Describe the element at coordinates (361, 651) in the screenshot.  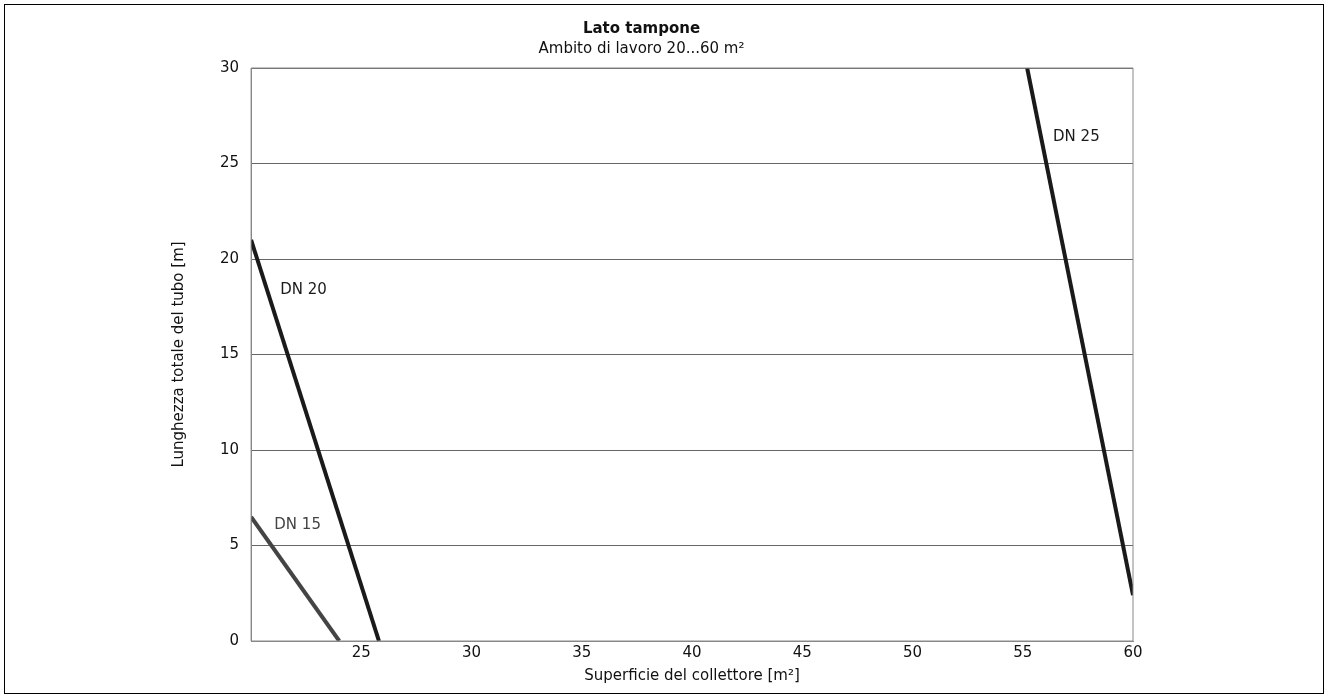
I see `x-tick-label: 25` at that location.